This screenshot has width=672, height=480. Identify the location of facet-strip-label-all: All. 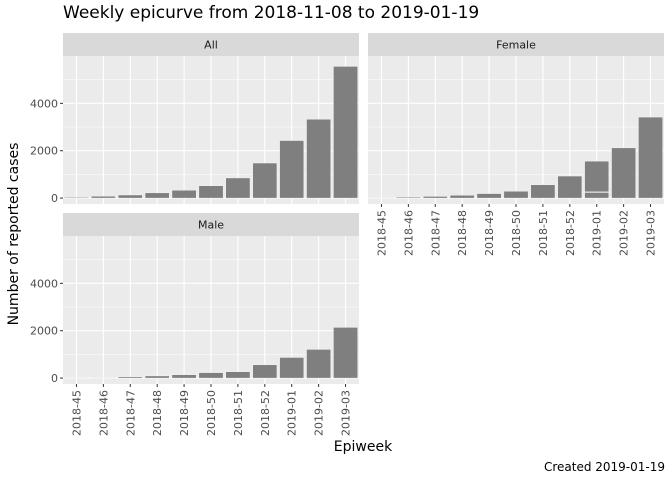
(211, 45).